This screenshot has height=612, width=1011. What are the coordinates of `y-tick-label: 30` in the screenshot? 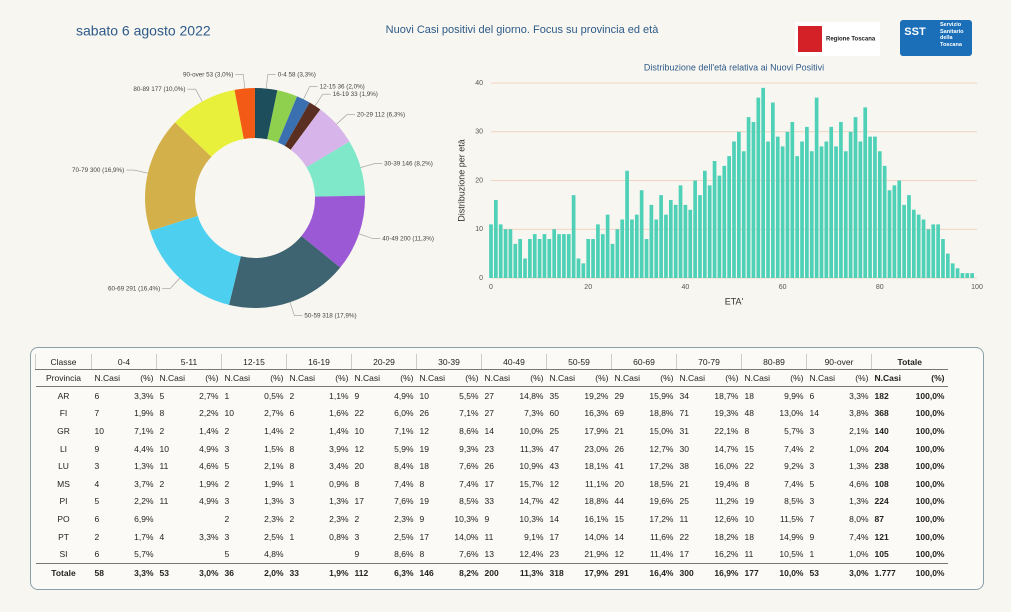 It's located at (479, 132).